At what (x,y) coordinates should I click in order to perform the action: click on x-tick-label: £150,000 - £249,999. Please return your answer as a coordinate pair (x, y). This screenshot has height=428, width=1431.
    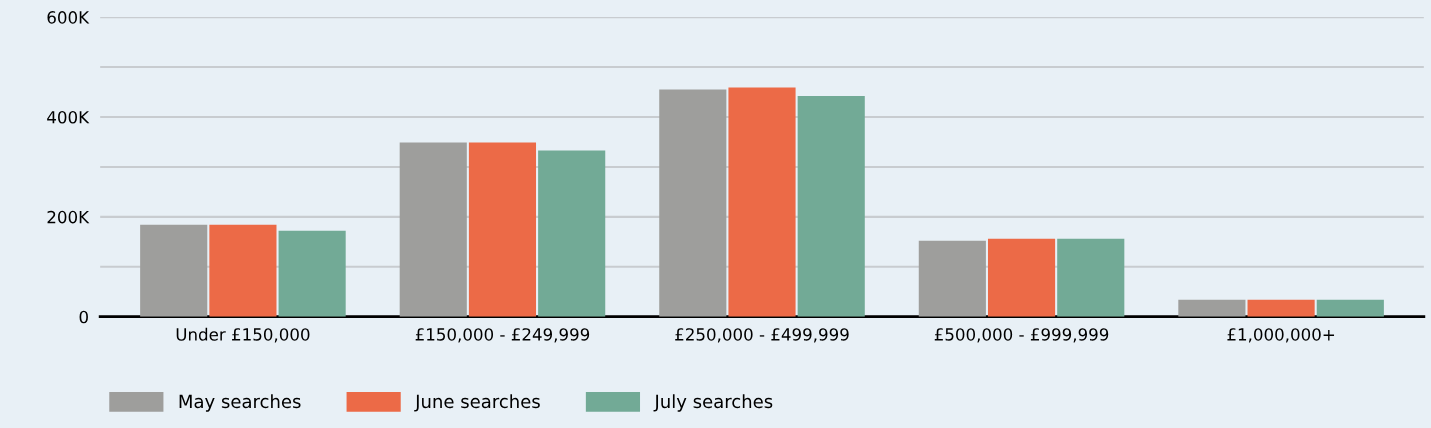
    Looking at the image, I should click on (502, 335).